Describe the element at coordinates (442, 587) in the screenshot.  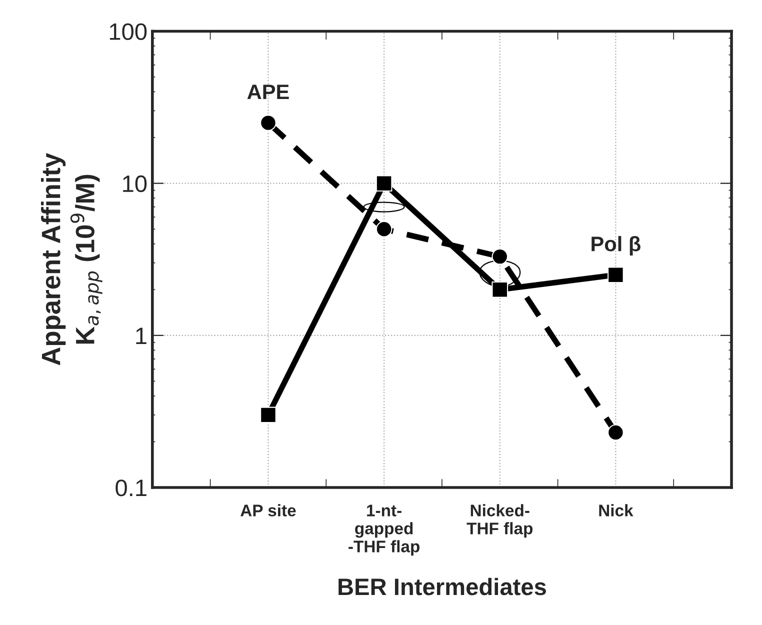
I see `x-axis-title: BER Intermediates` at that location.